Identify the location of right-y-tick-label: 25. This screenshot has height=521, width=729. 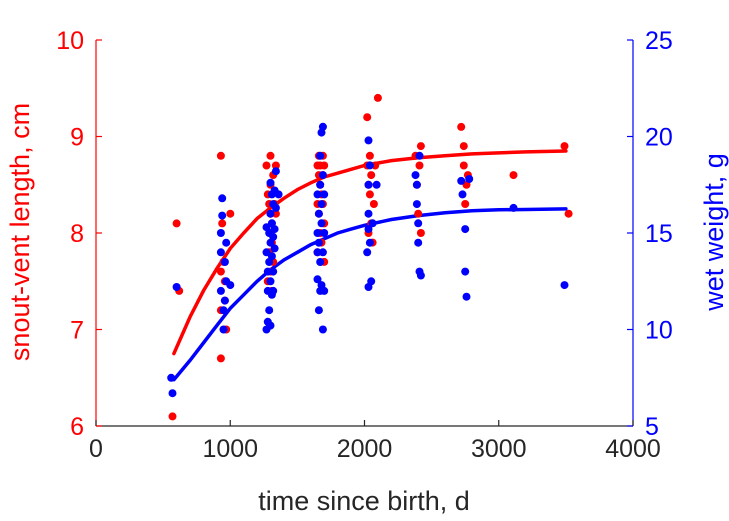
(659, 41).